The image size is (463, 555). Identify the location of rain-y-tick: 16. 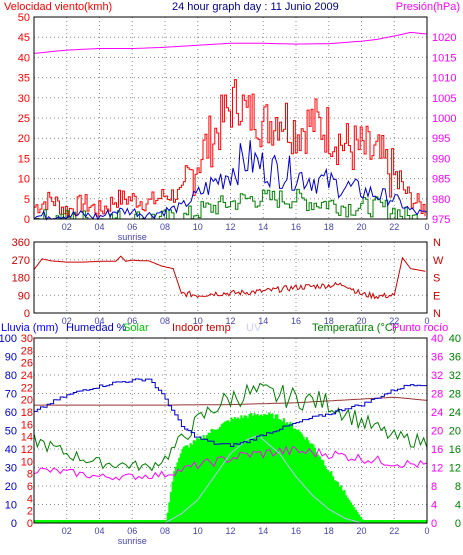
(27, 425).